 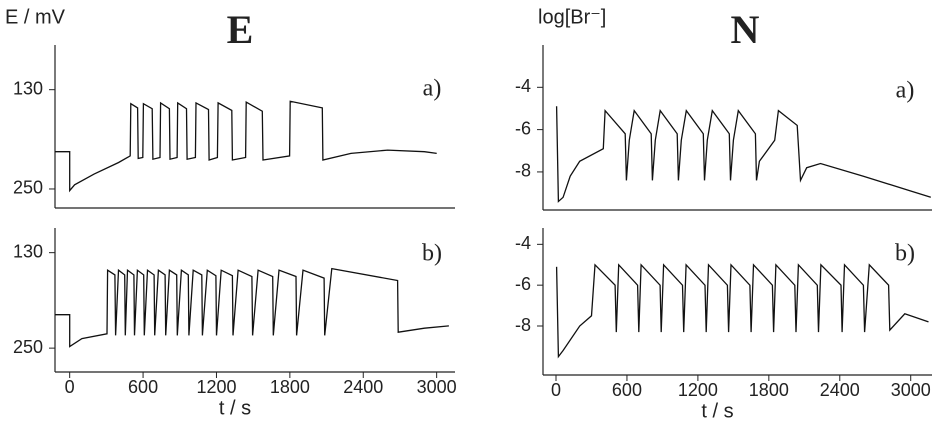 What do you see at coordinates (572, 17) in the screenshot?
I see `y-axis-label: log[Br⁻]` at bounding box center [572, 17].